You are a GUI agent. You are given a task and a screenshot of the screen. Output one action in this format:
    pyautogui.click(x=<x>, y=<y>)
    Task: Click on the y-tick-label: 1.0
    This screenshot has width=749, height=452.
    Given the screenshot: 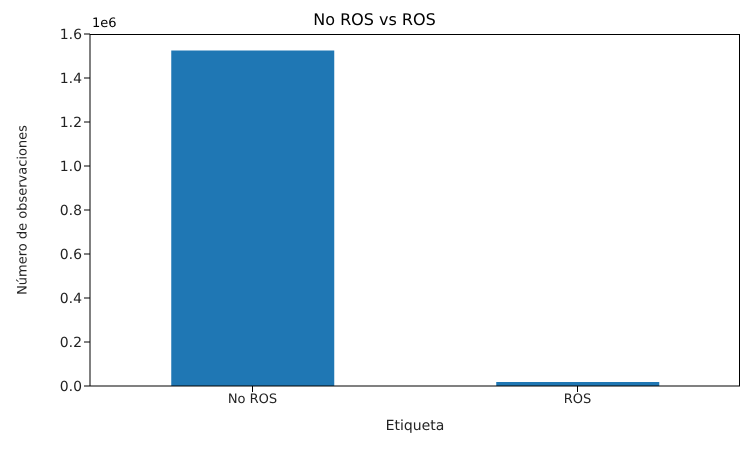 What is the action you would take?
    pyautogui.click(x=71, y=166)
    